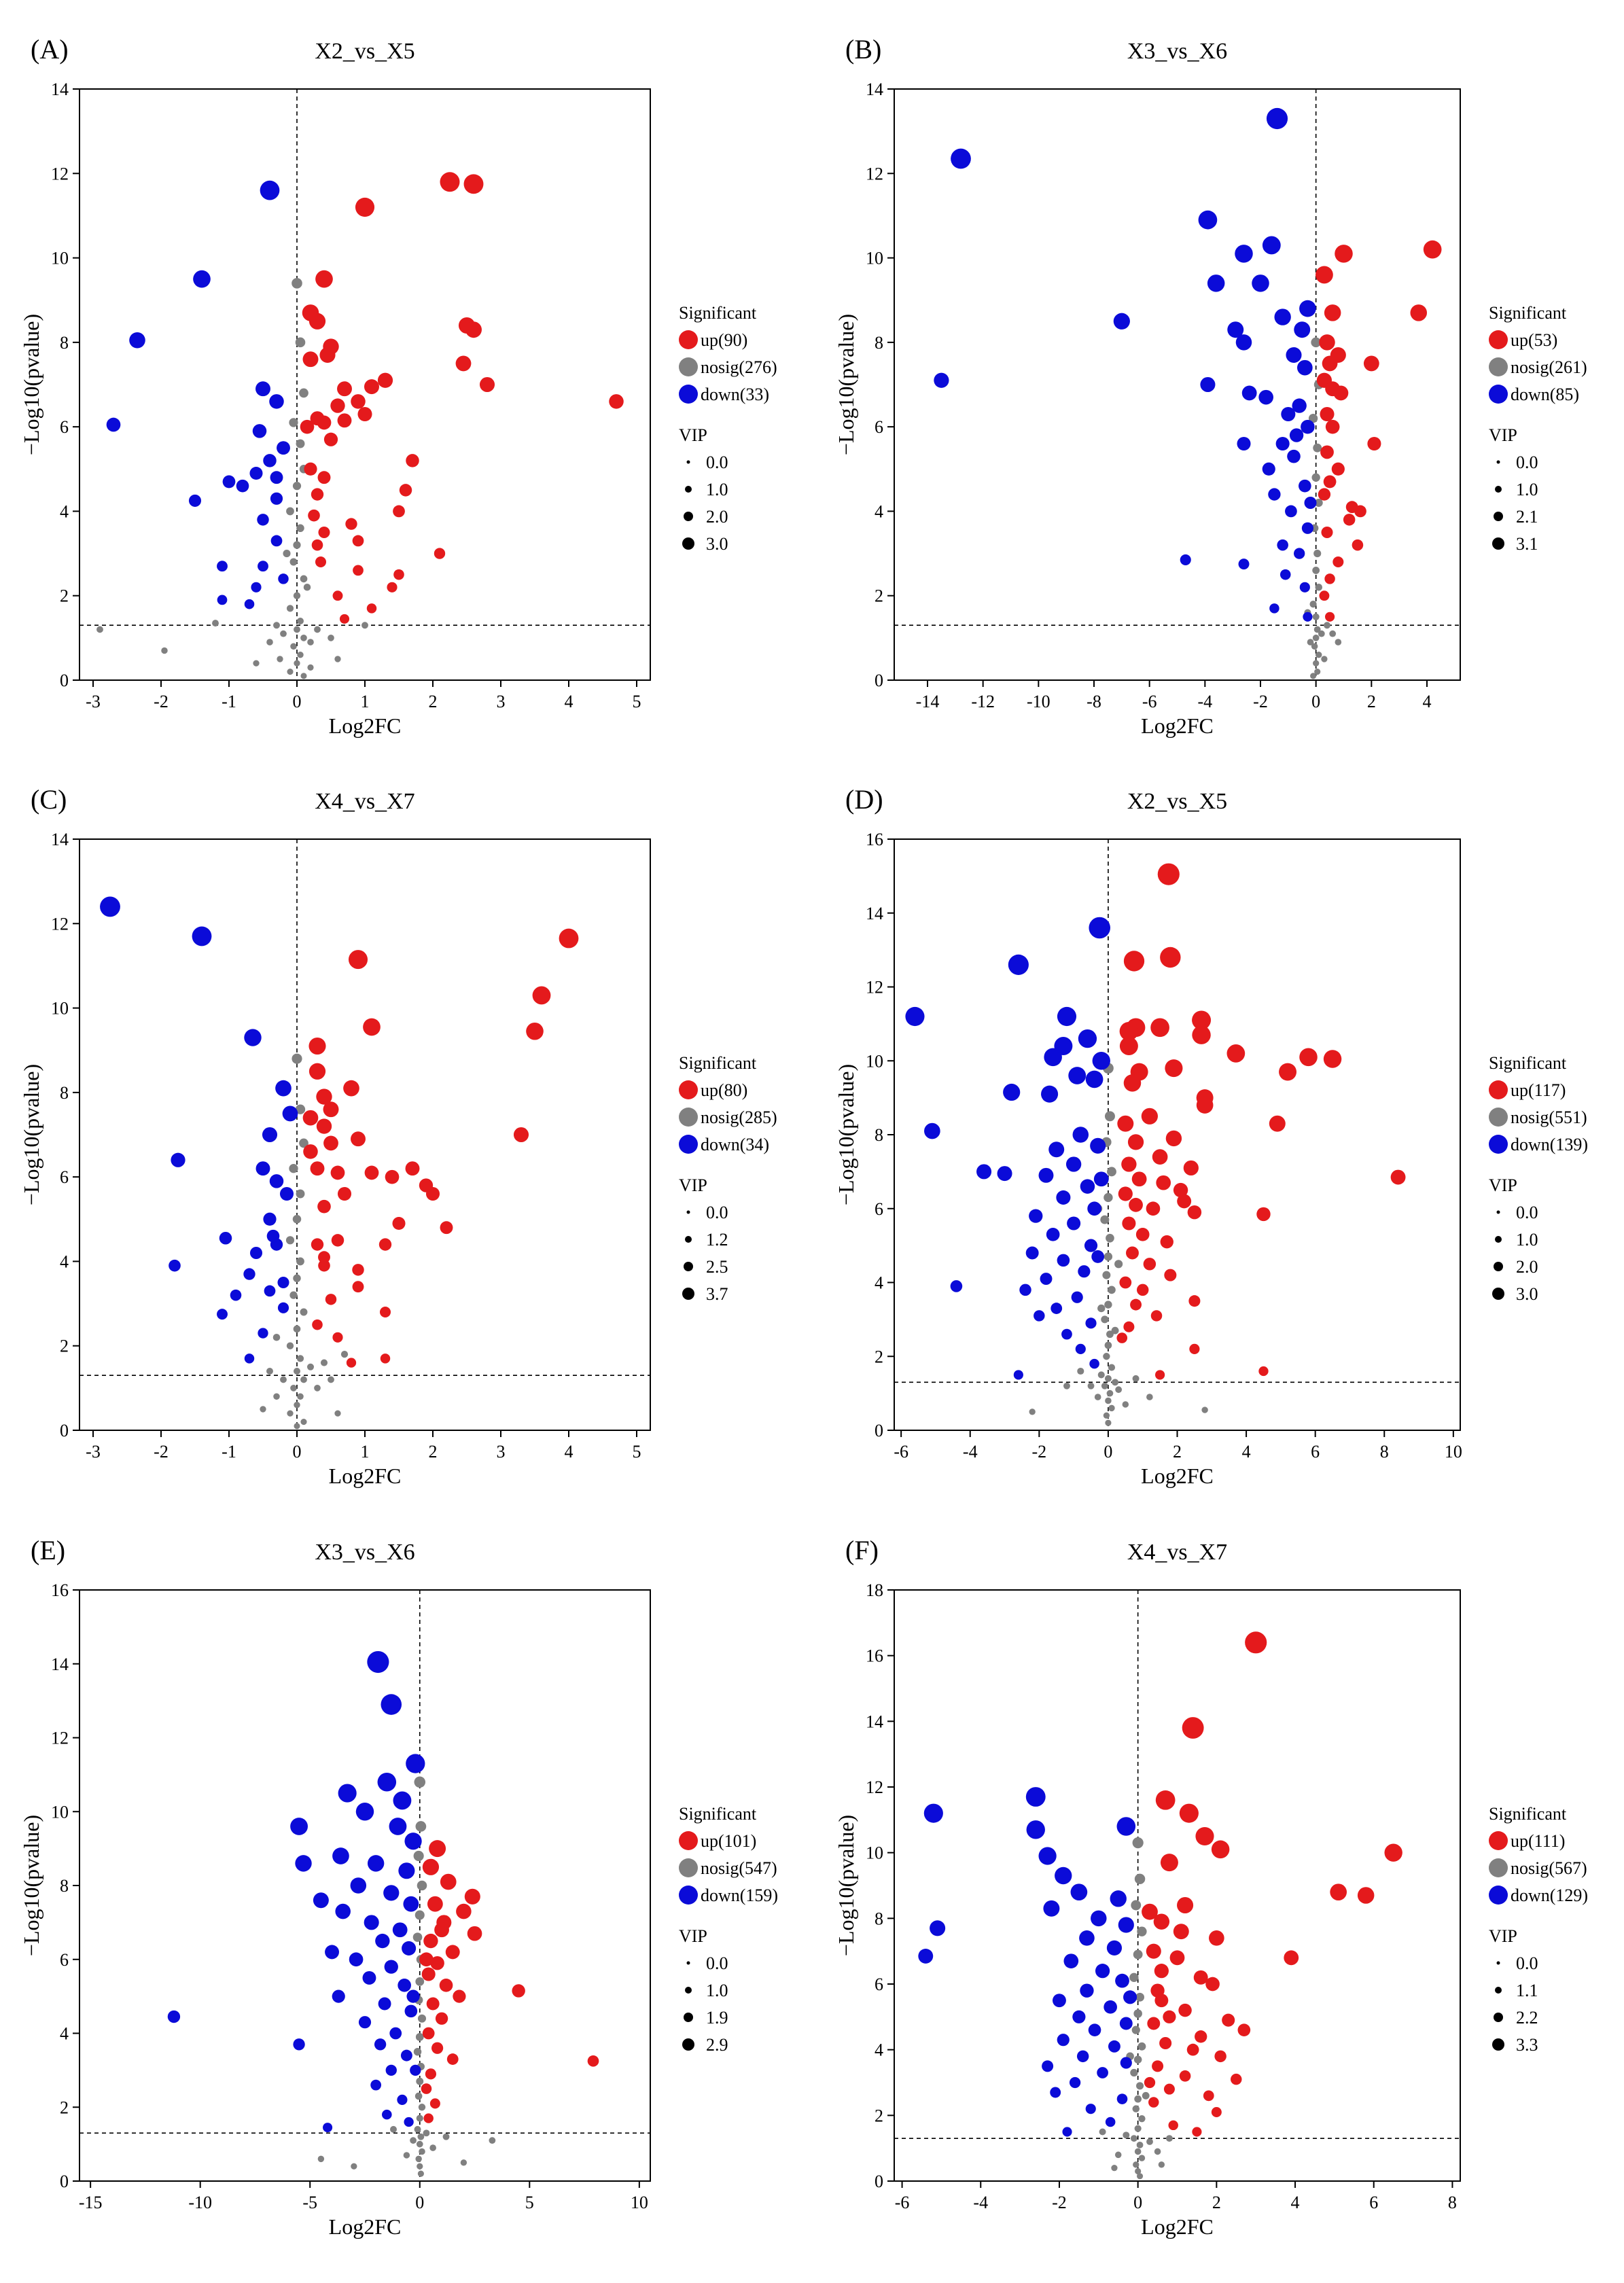  I want to click on legend-item: down(139), so click(1549, 1144).